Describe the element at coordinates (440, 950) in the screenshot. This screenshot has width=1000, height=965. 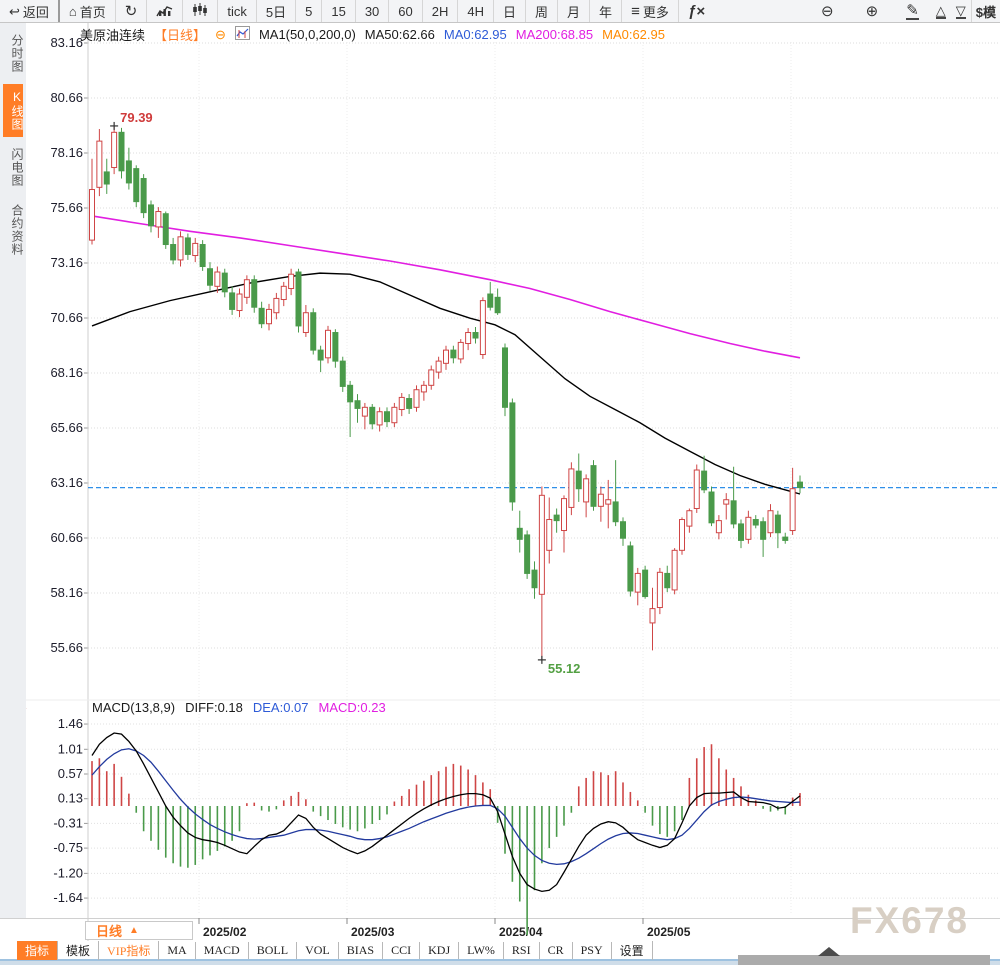
I see `tab-kdj: KDJ` at that location.